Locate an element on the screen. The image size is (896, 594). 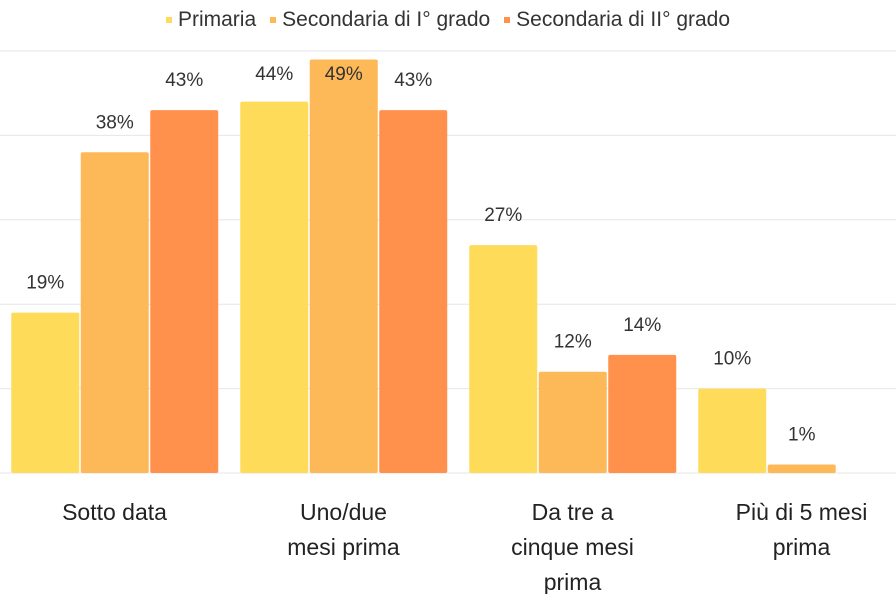
x-tick-label: Sotto data is located at coordinates (114, 512).